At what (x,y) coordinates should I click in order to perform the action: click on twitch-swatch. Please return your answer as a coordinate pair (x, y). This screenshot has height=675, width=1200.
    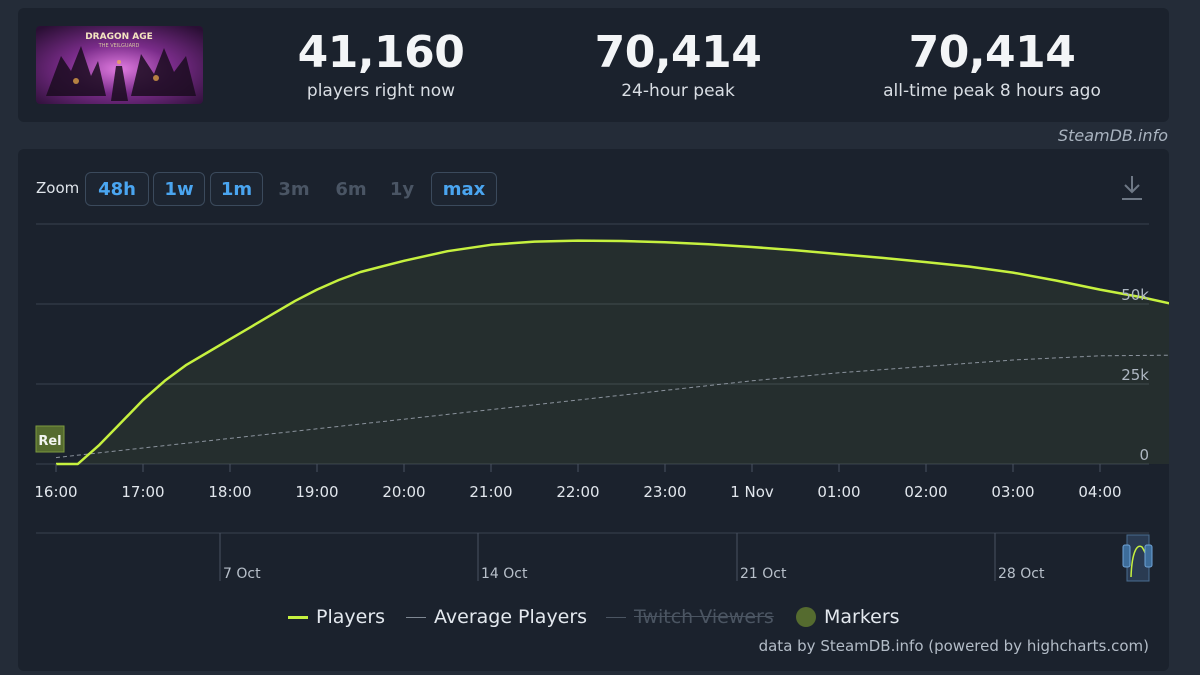
    Looking at the image, I should click on (616, 617).